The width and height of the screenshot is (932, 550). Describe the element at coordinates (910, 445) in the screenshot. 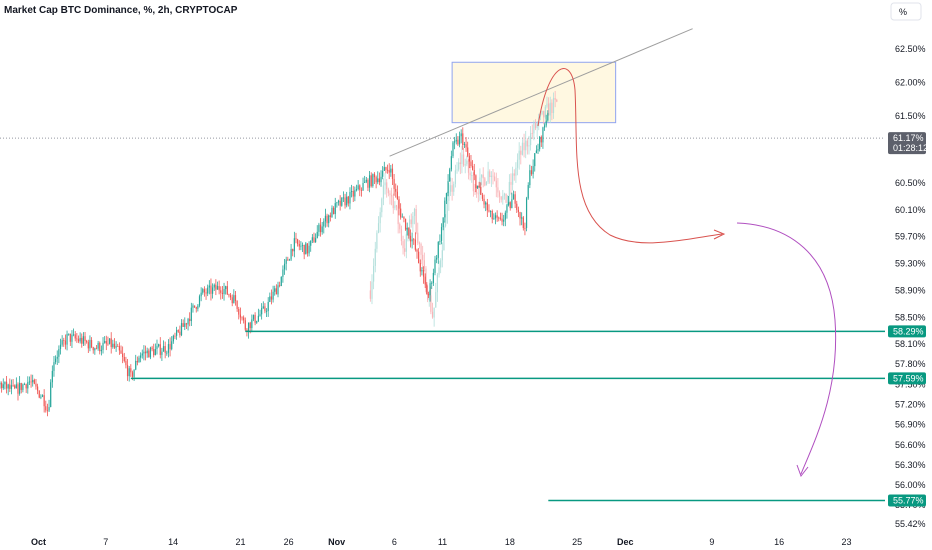

I see `y-tick-label: 56.60%` at that location.